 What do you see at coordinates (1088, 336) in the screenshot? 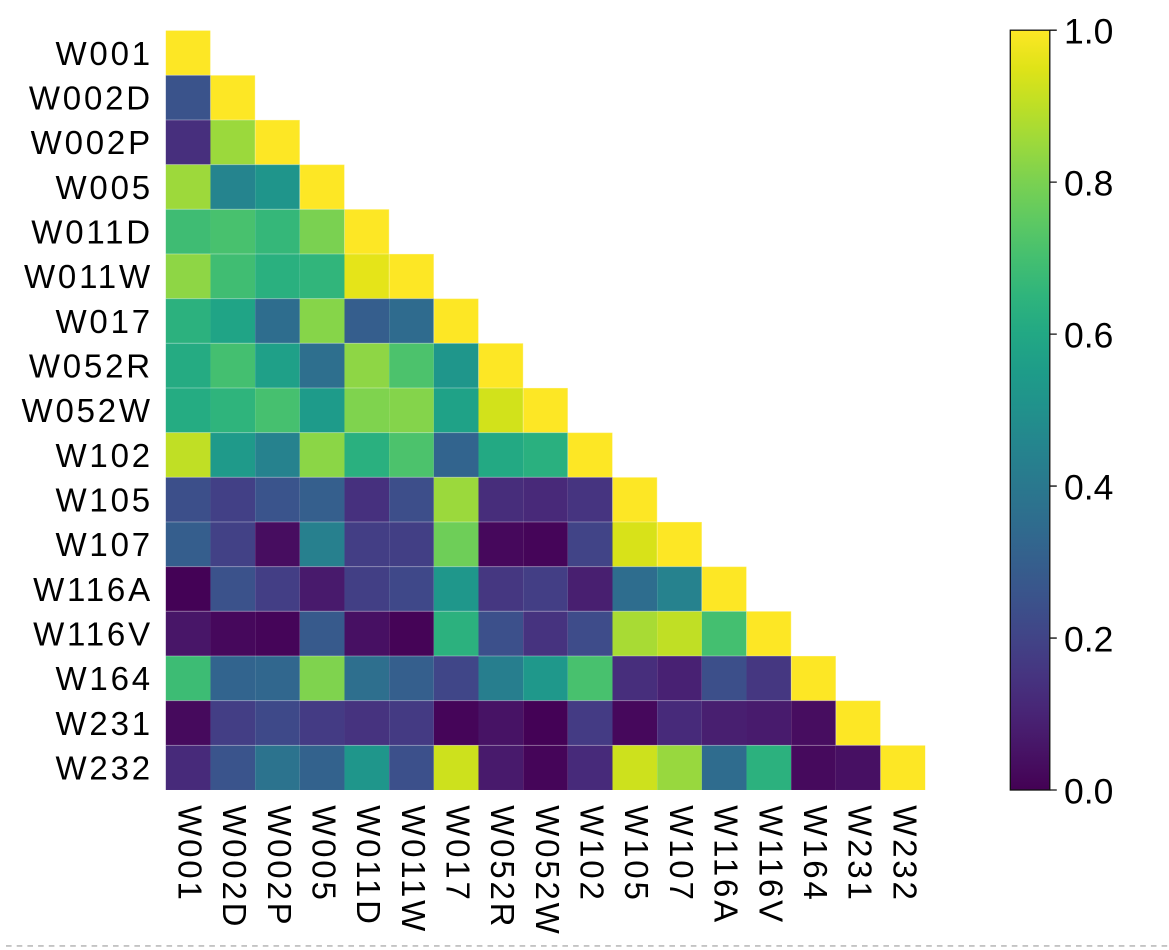
I see `svg-text: 0.6` at bounding box center [1088, 336].